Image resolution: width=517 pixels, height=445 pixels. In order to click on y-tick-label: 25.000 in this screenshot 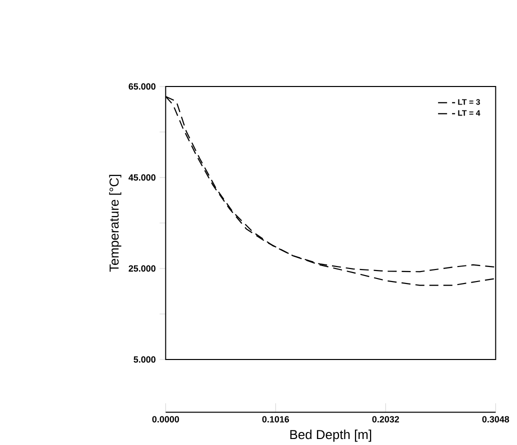, I will do `click(142, 268)`.